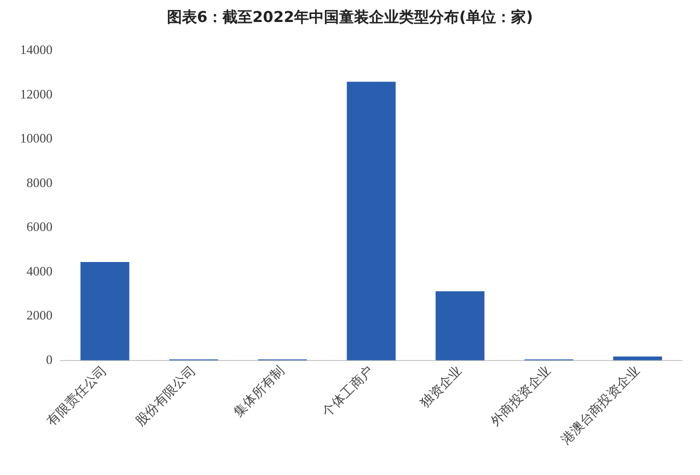 The width and height of the screenshot is (700, 475). I want to click on x-tick-label: 港澳台商投资企业, so click(600, 406).